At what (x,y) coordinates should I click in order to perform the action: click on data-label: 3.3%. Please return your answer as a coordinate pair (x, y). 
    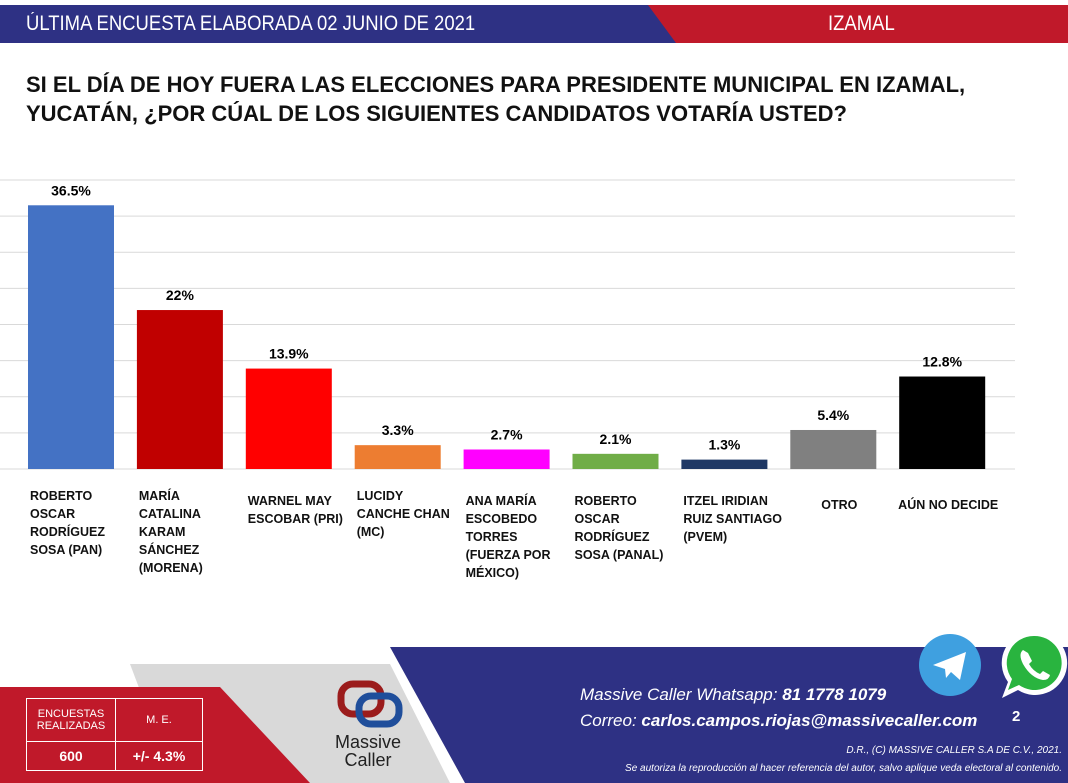
    Looking at the image, I should click on (398, 430).